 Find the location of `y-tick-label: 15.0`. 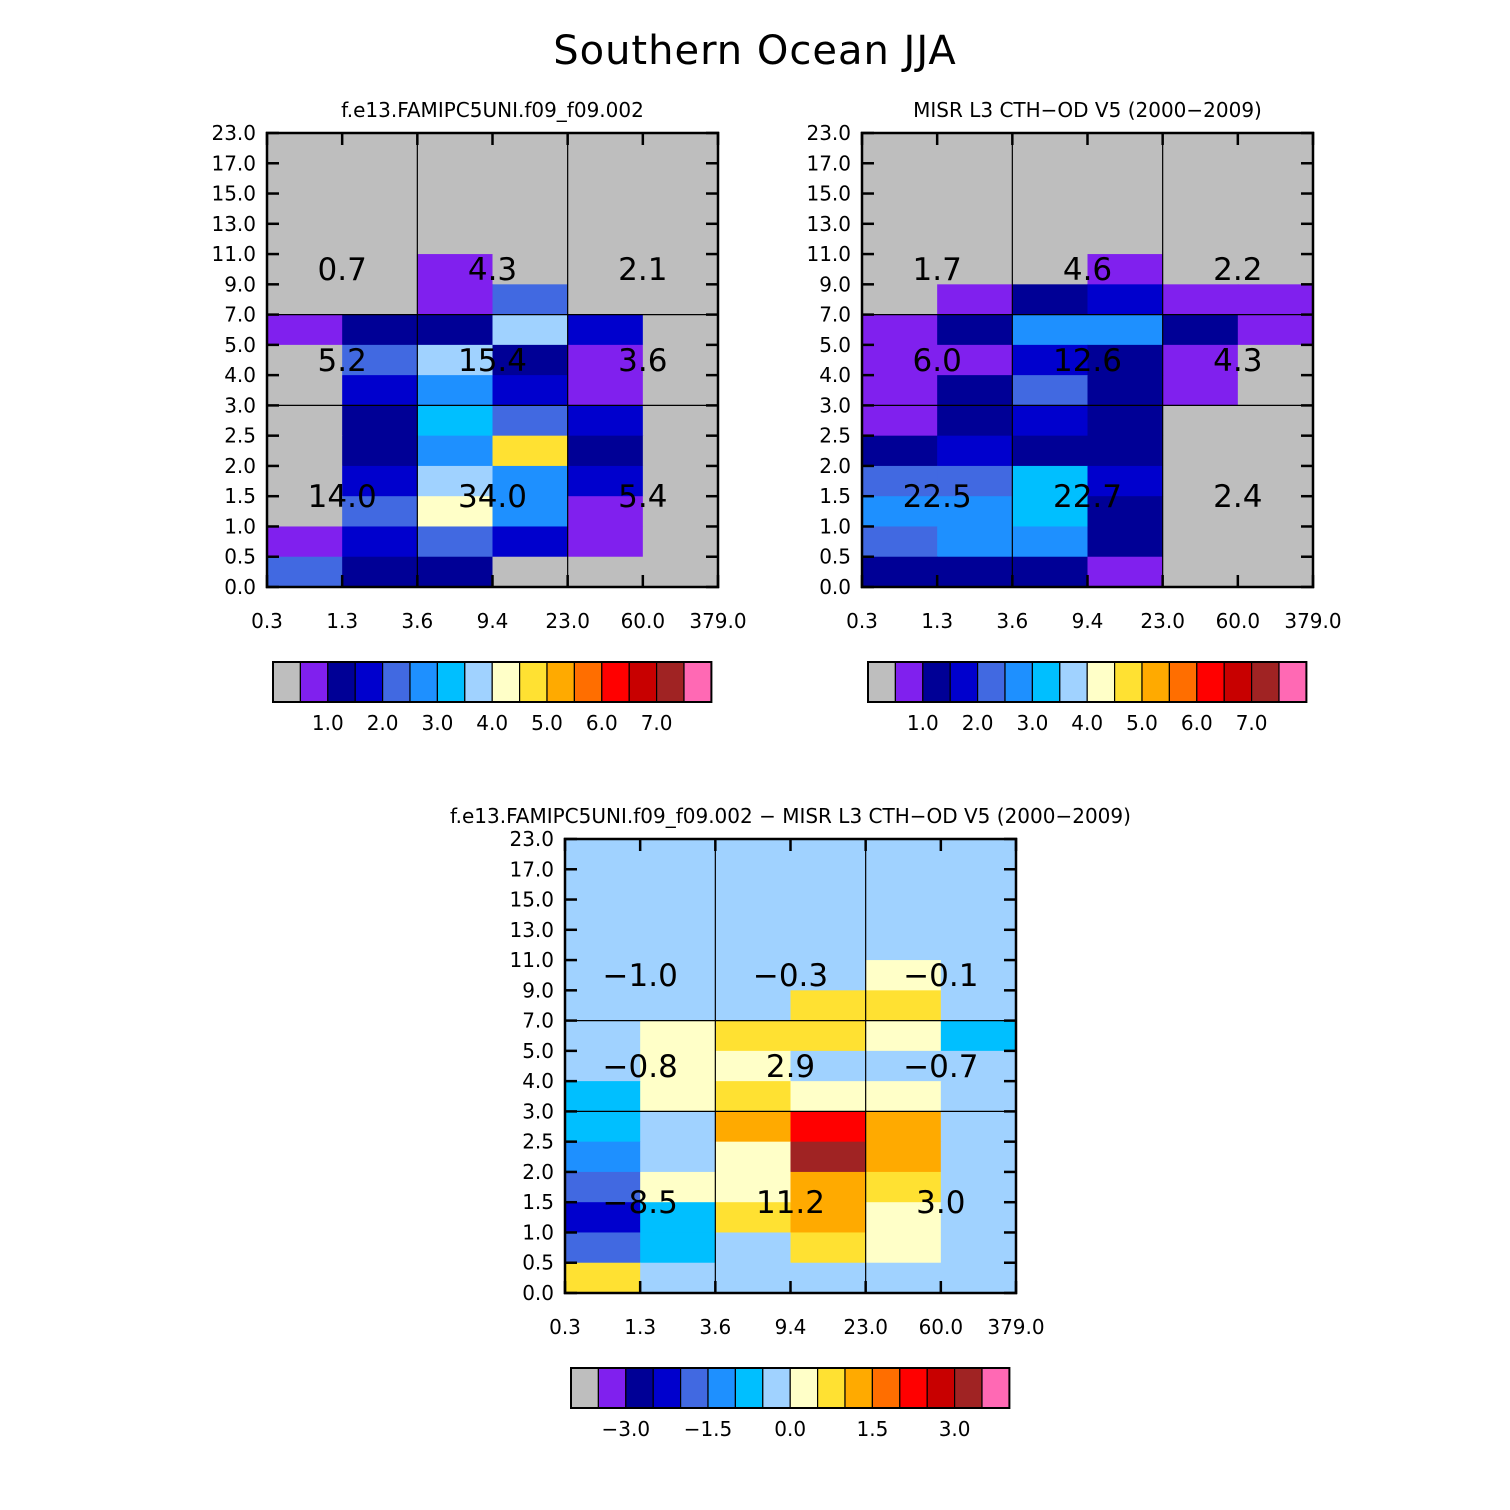

y-tick-label: 15.0 is located at coordinates (233, 194).